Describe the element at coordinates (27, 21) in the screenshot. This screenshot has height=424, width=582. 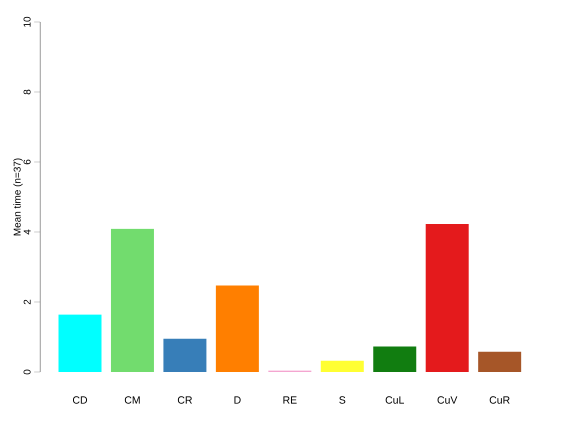
I see `y-tick-label: 10` at that location.